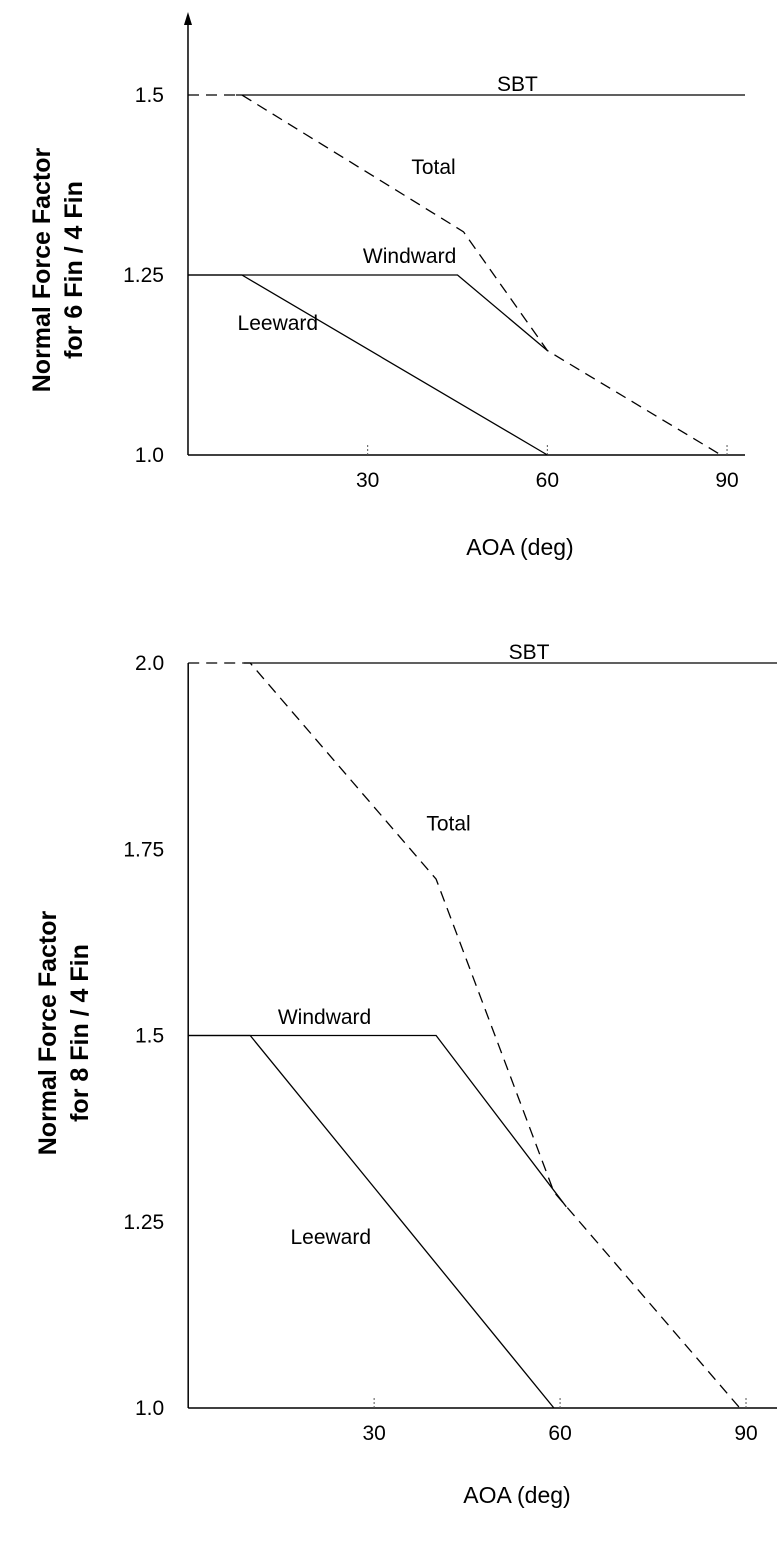 The image size is (777, 1544). Describe the element at coordinates (64, 1032) in the screenshot. I see `y-axis-title: Normal Force Factor for 8 Fin / 4 Fin` at that location.